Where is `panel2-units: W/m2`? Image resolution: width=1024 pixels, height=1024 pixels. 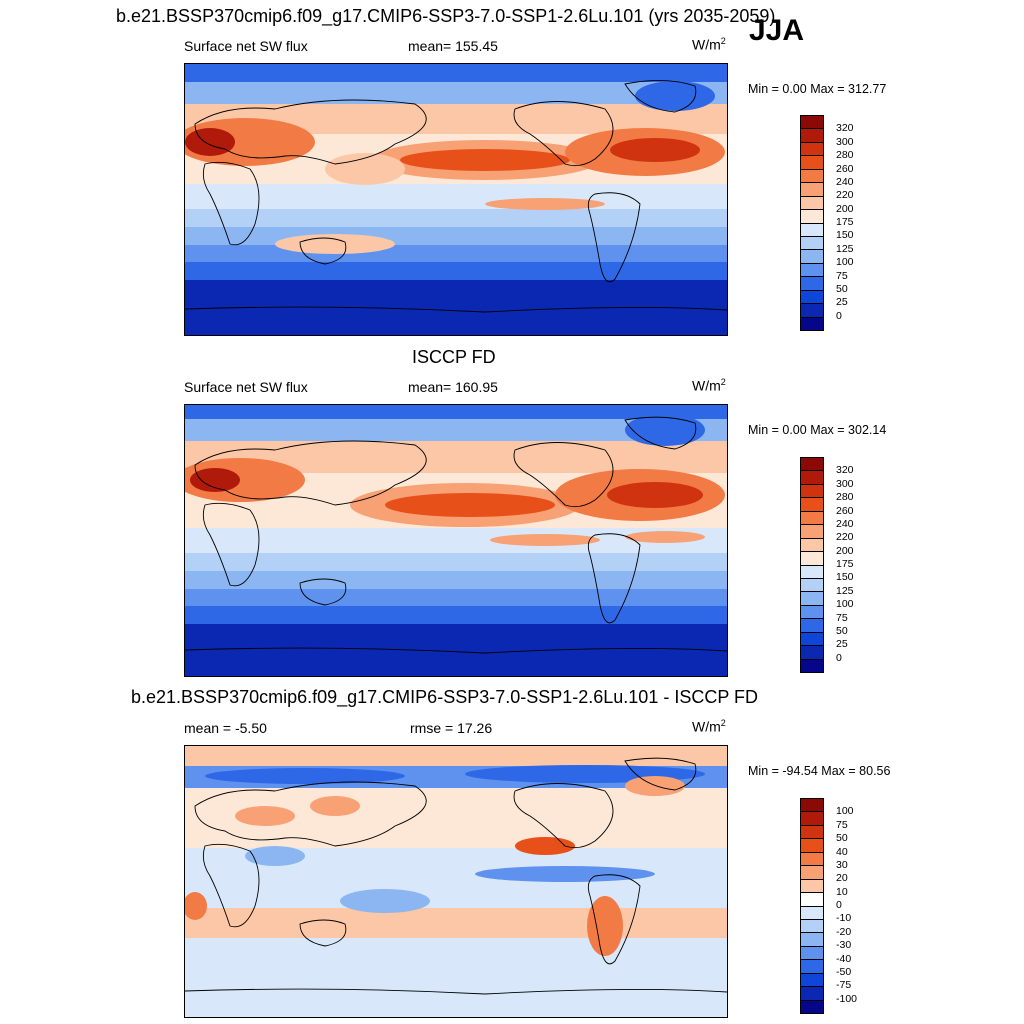 panel2-units: W/m2 is located at coordinates (709, 385).